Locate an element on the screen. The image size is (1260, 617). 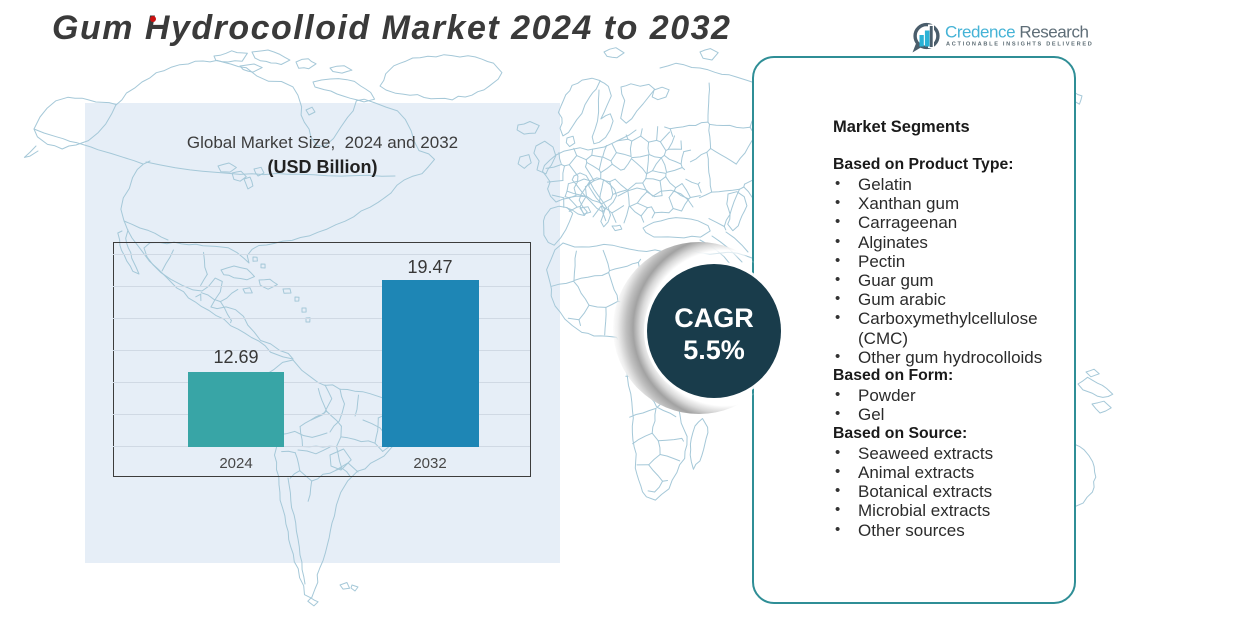
svg-text: ACTIONABLE INSIGHTS DELIVERED is located at coordinates (1020, 44).